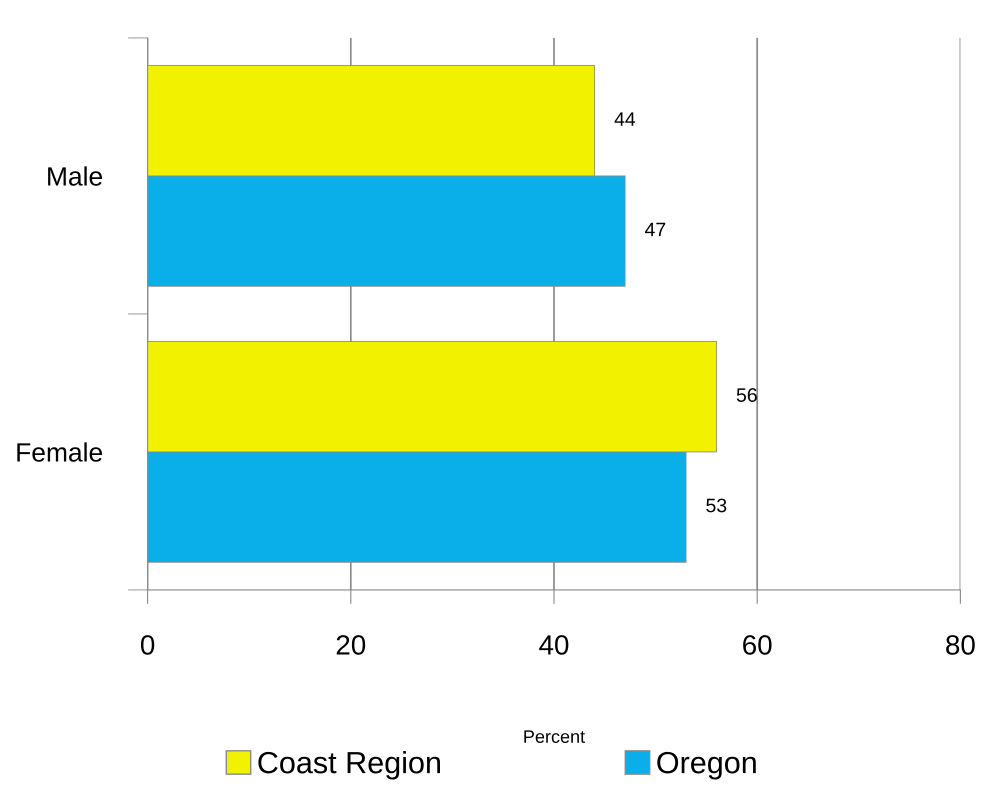 The width and height of the screenshot is (984, 807). I want to click on legend-label: Coast Region, so click(349, 765).